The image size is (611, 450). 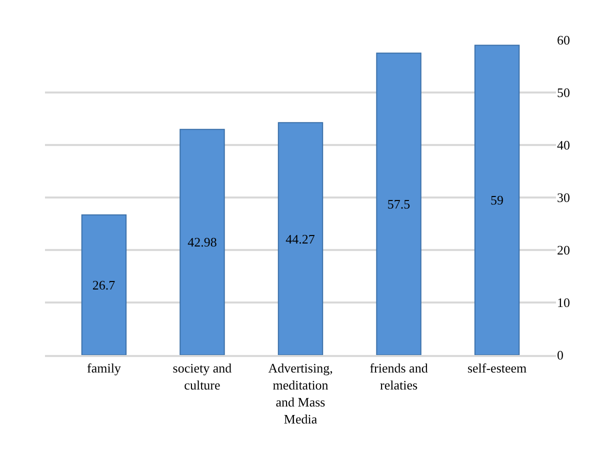 What do you see at coordinates (563, 250) in the screenshot?
I see `y-tick-label: 20` at bounding box center [563, 250].